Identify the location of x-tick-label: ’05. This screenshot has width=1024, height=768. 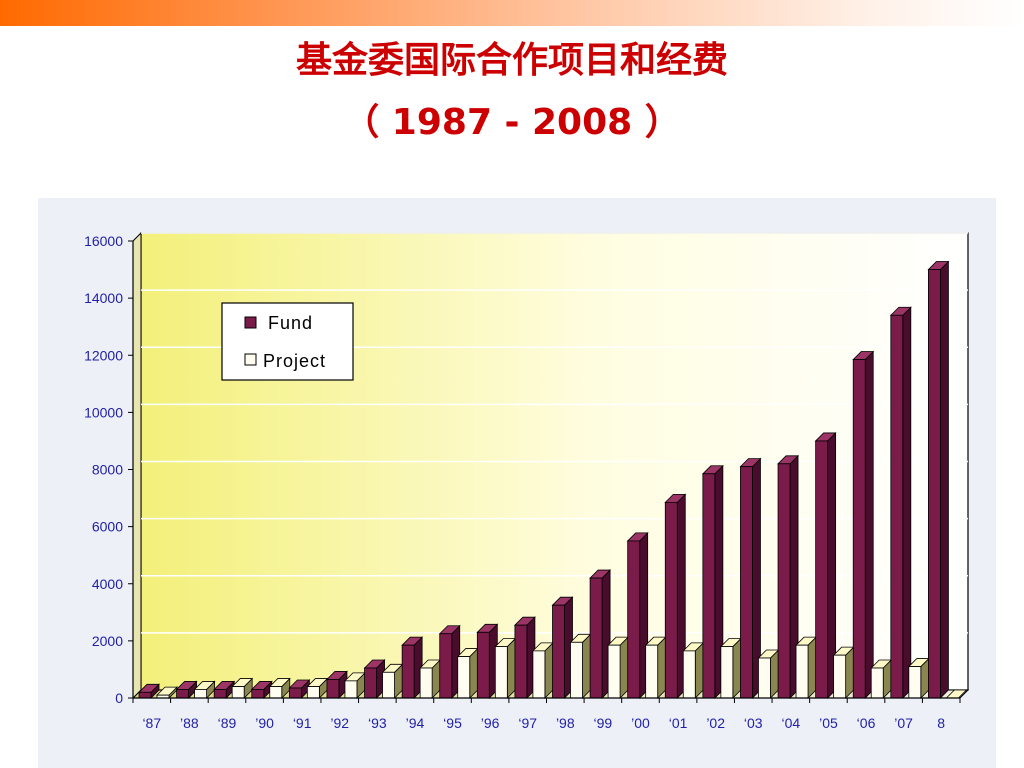
(828, 723).